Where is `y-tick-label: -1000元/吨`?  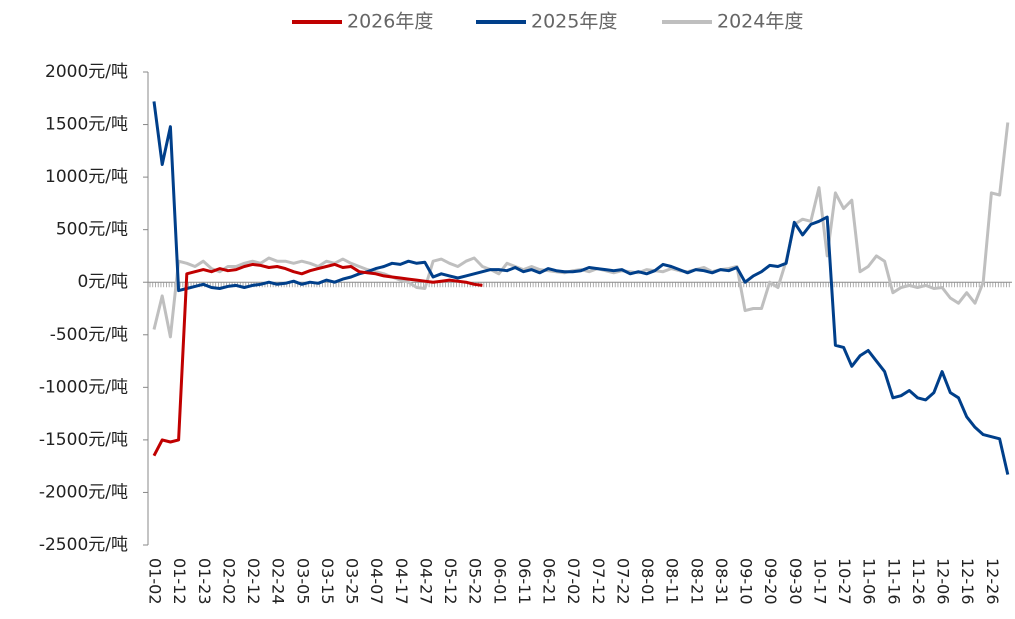
y-tick-label: -1000元/吨 is located at coordinates (83, 387).